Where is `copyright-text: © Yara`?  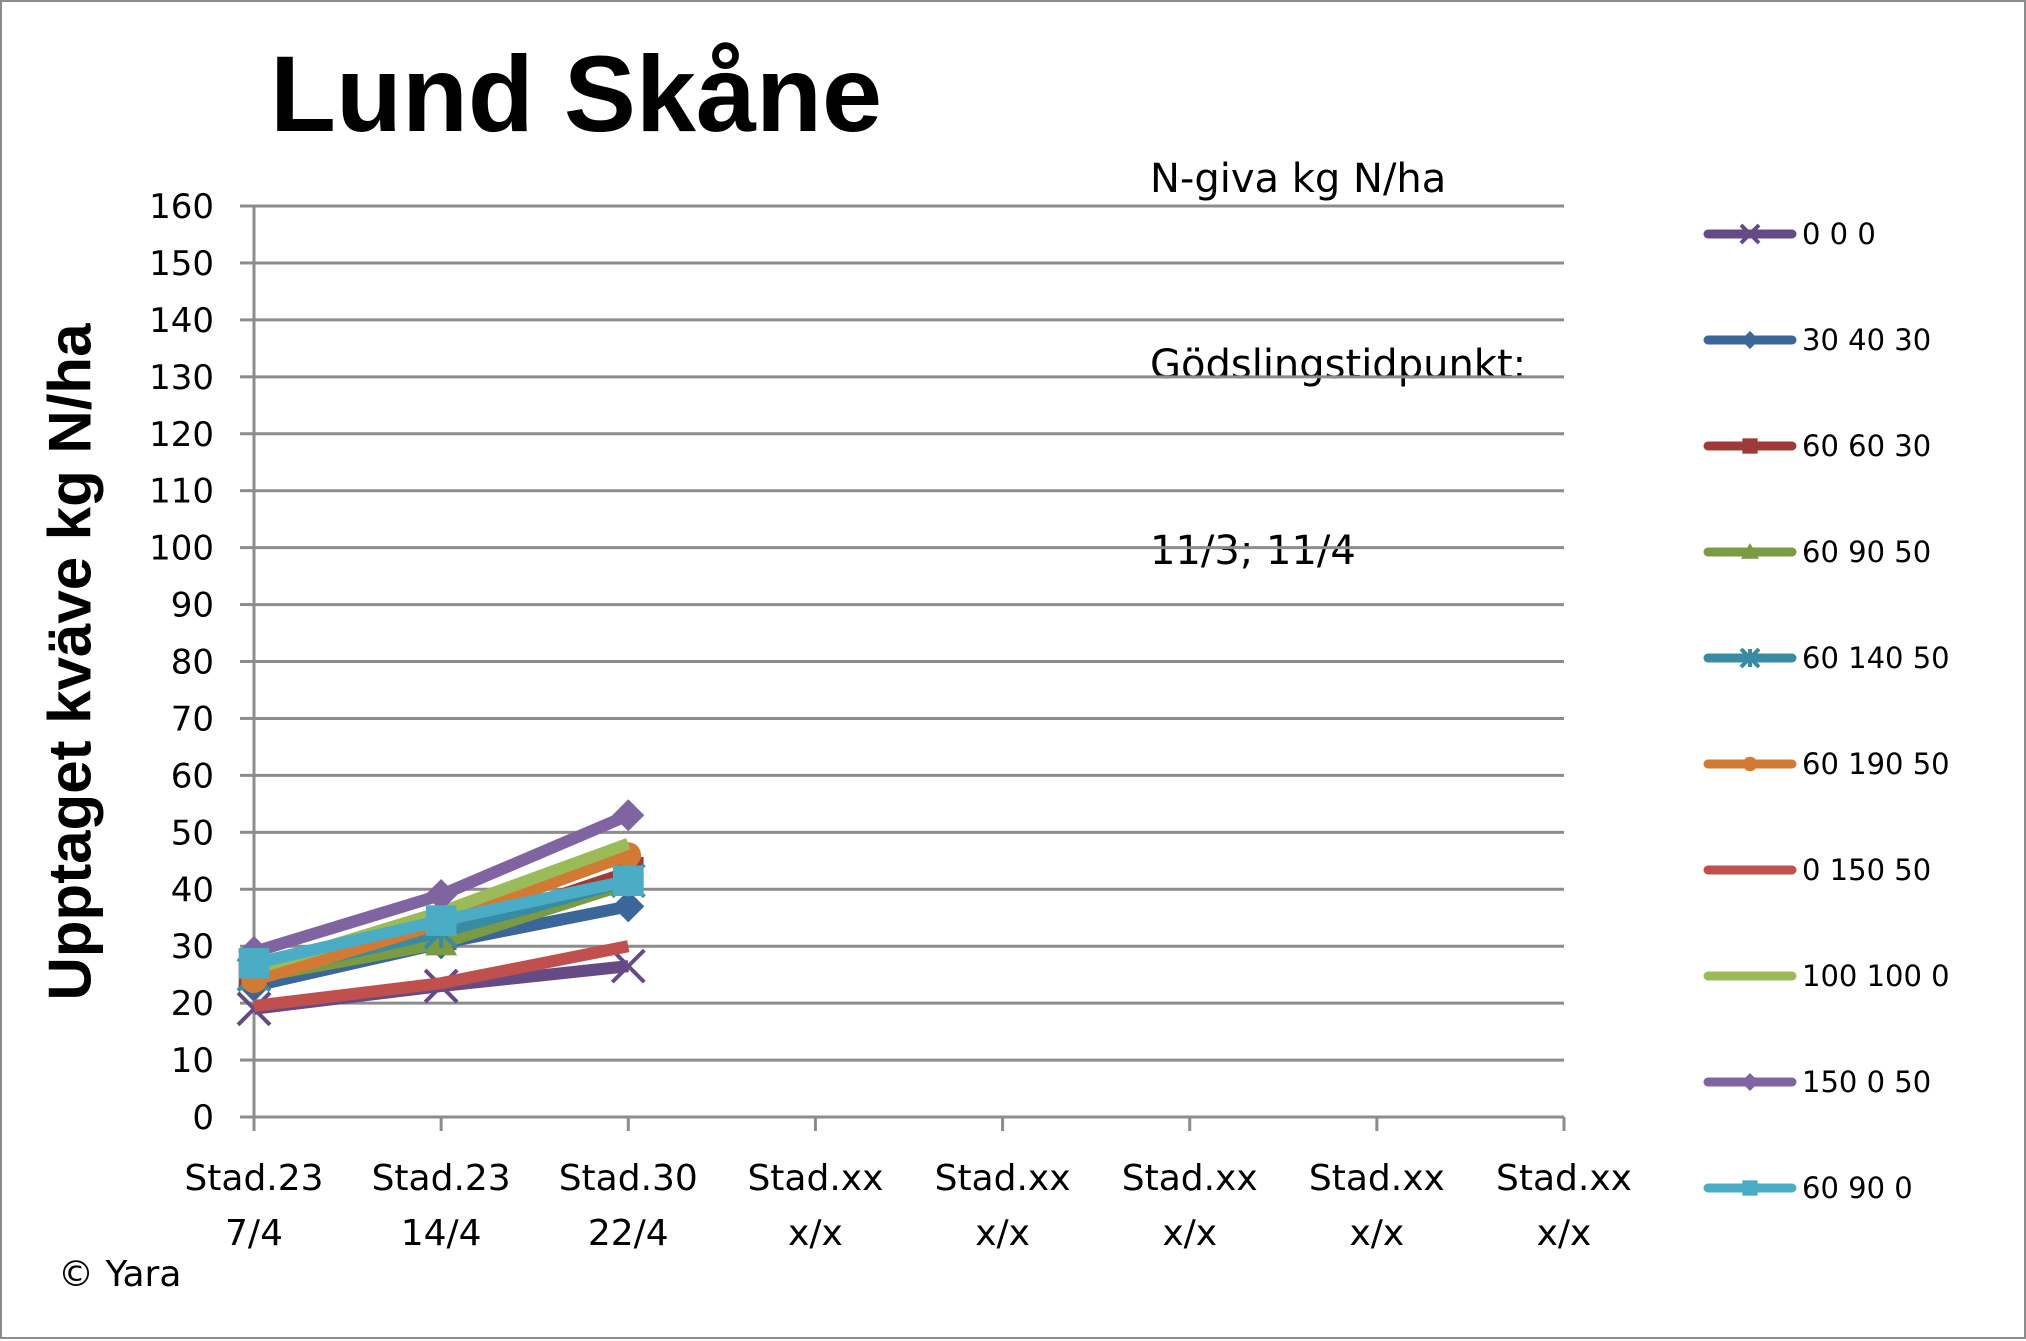 copyright-text: © Yara is located at coordinates (120, 1274).